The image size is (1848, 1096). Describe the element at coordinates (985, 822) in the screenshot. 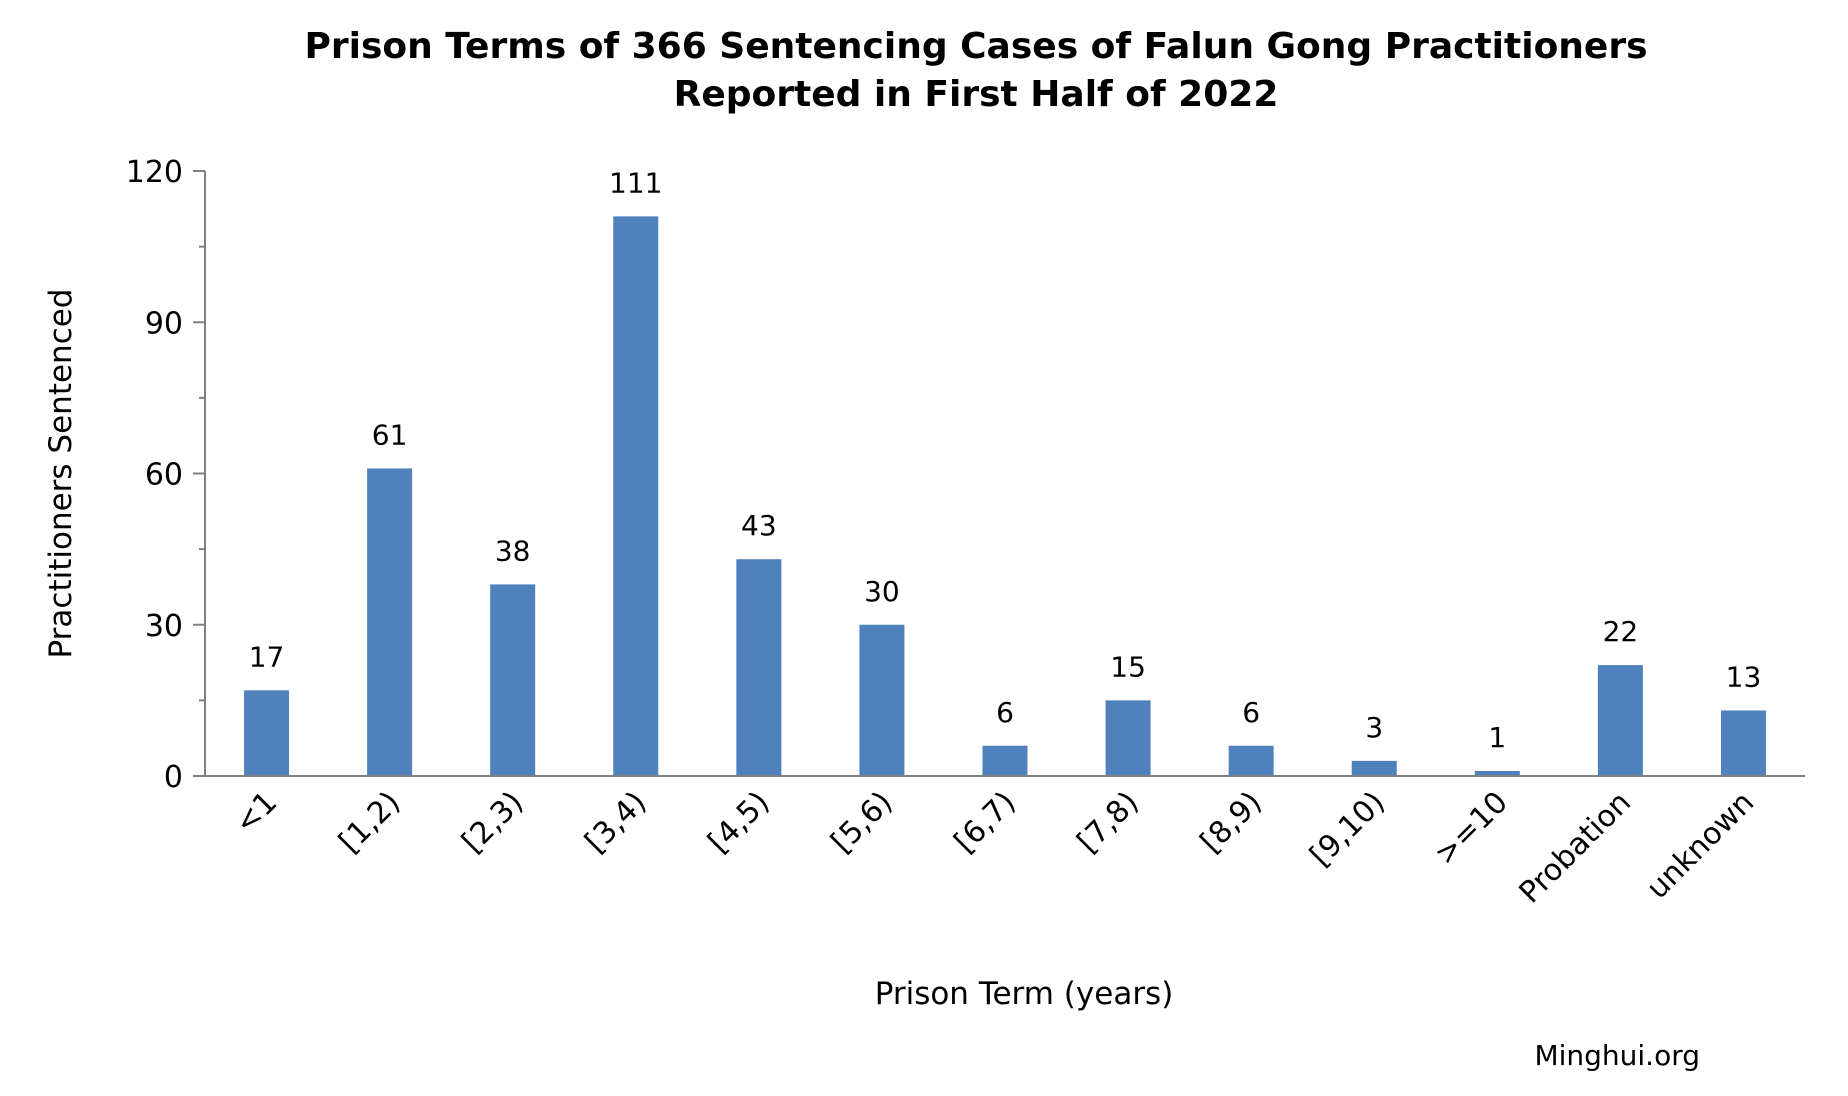

I see `x-tick-label: [6,7)` at that location.